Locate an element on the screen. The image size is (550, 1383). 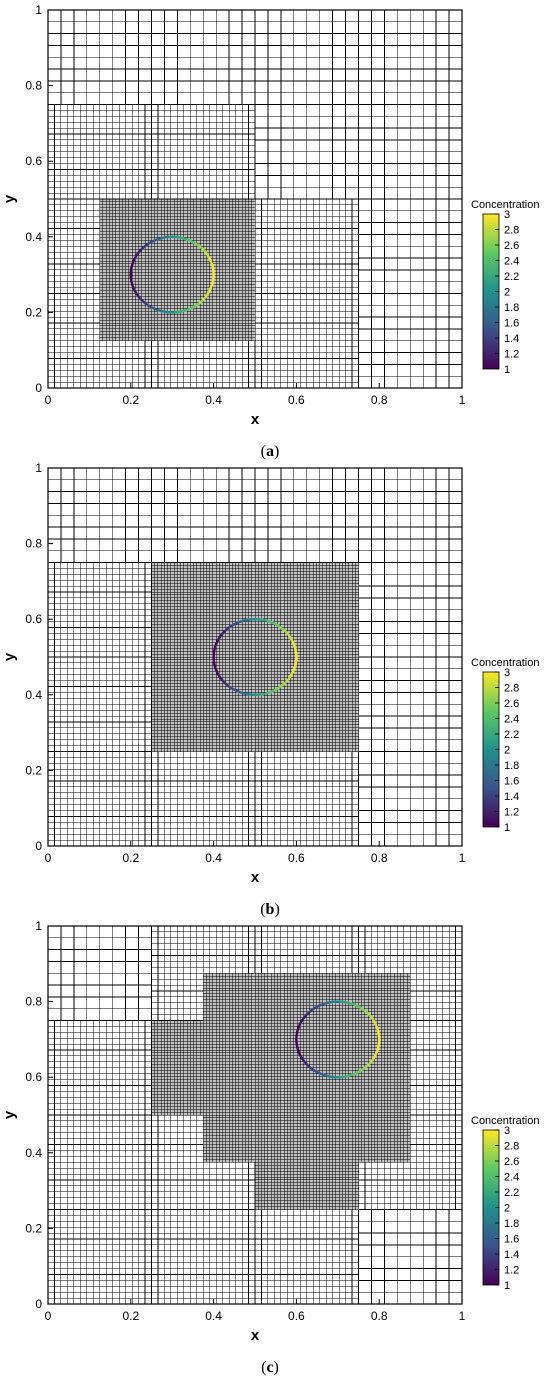
panel-caption: (c) is located at coordinates (270, 1367).